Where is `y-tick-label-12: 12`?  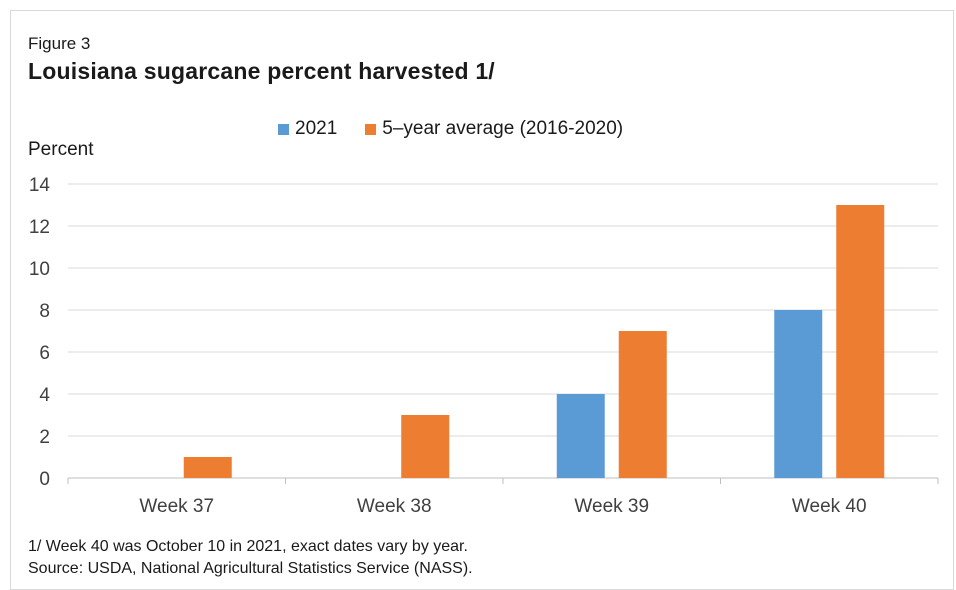
y-tick-label-12: 12 is located at coordinates (39, 227).